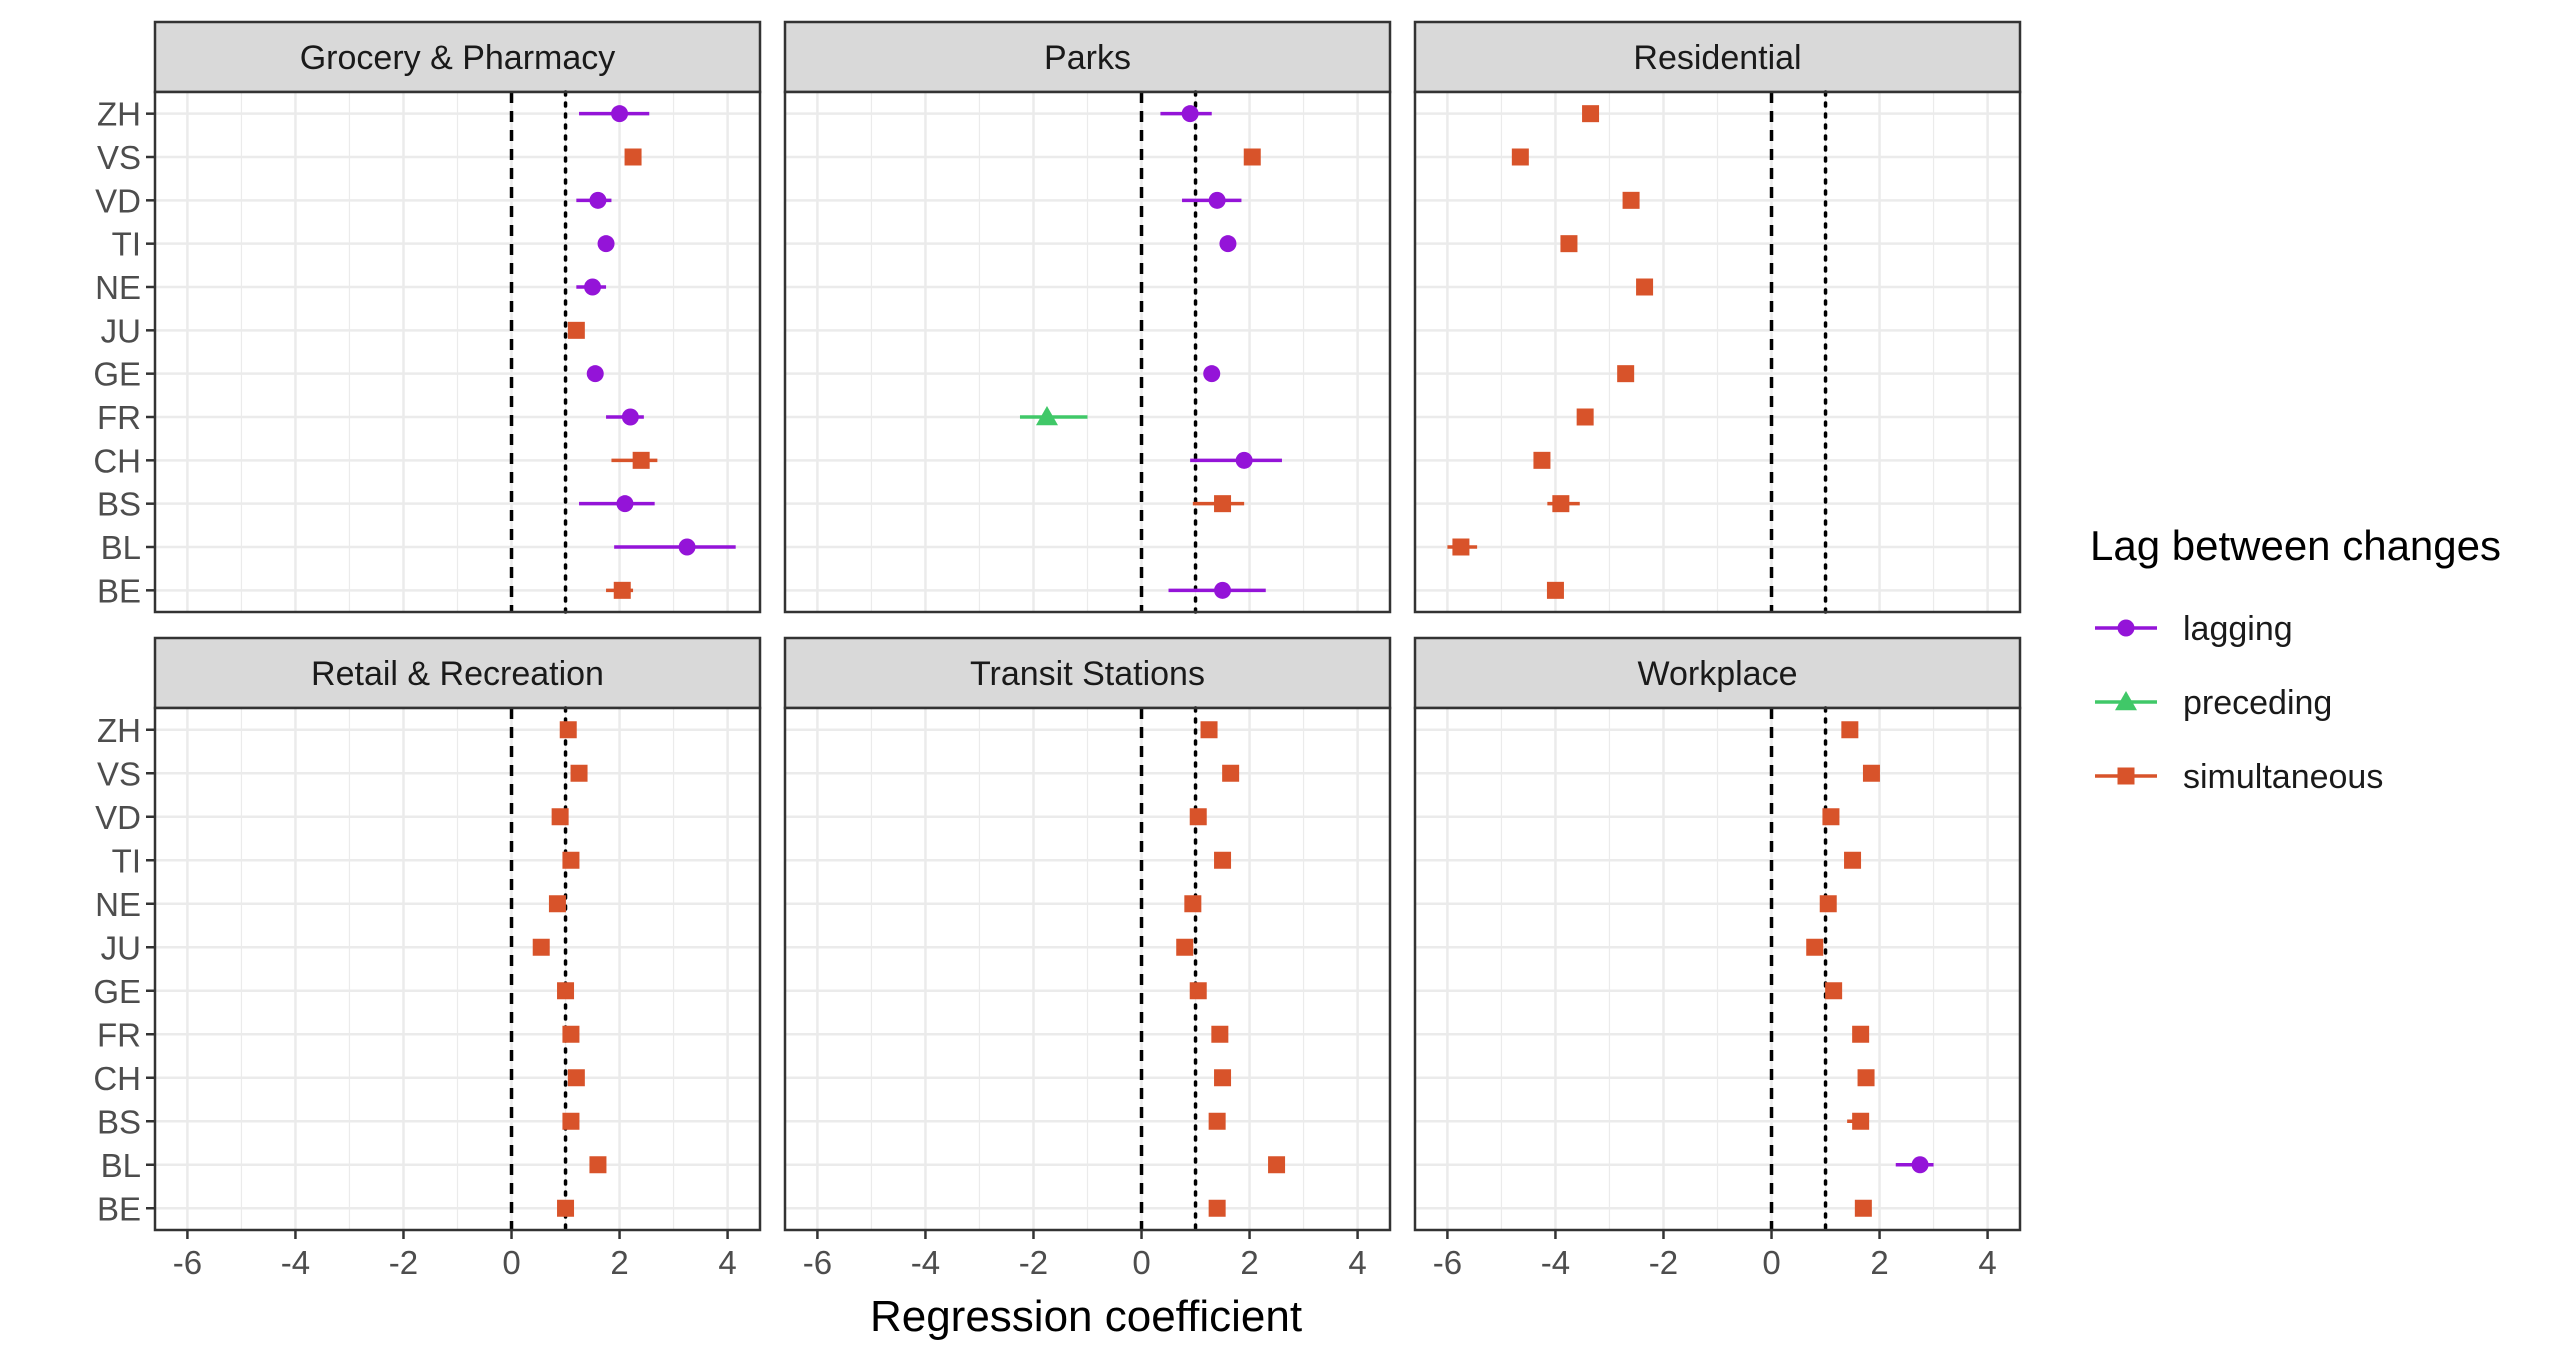 Image resolution: width=2550 pixels, height=1350 pixels. I want to click on legend-entry-lagging: lagging, so click(2194, 629).